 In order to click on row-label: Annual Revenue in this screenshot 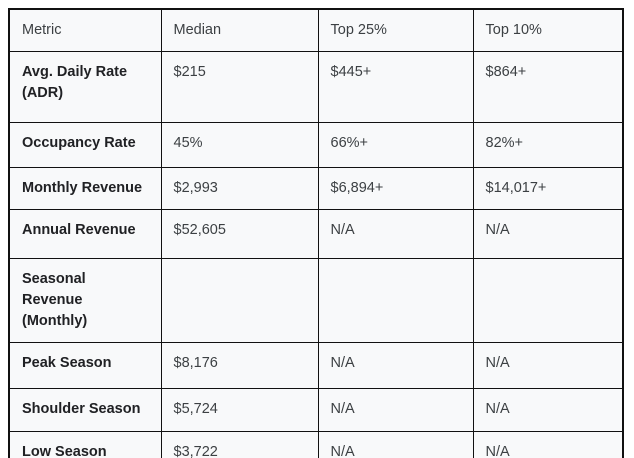, I will do `click(85, 234)`.